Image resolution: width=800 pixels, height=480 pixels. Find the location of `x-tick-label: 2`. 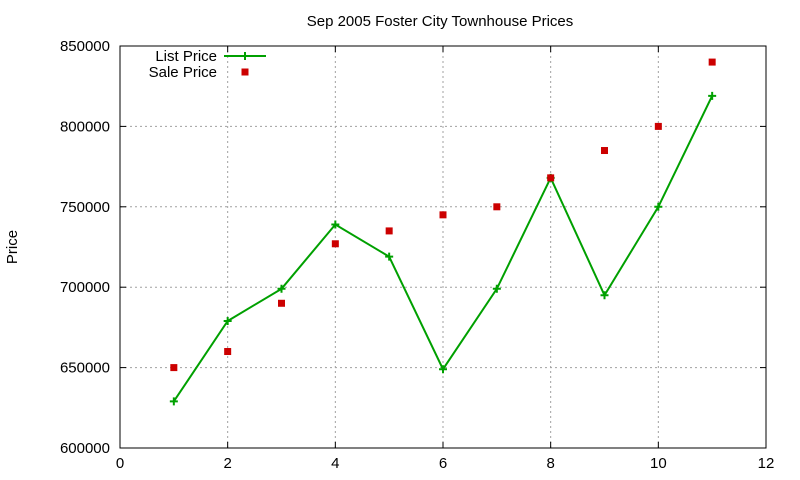

x-tick-label: 2 is located at coordinates (227, 463).